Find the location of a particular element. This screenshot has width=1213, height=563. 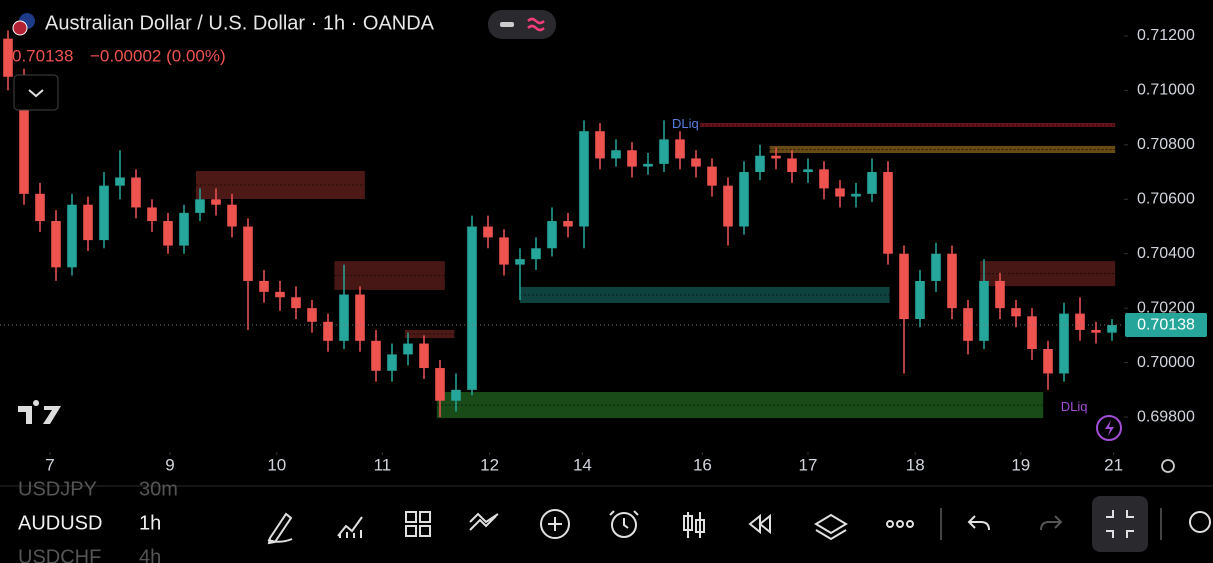

layout-tool is located at coordinates (418, 524).